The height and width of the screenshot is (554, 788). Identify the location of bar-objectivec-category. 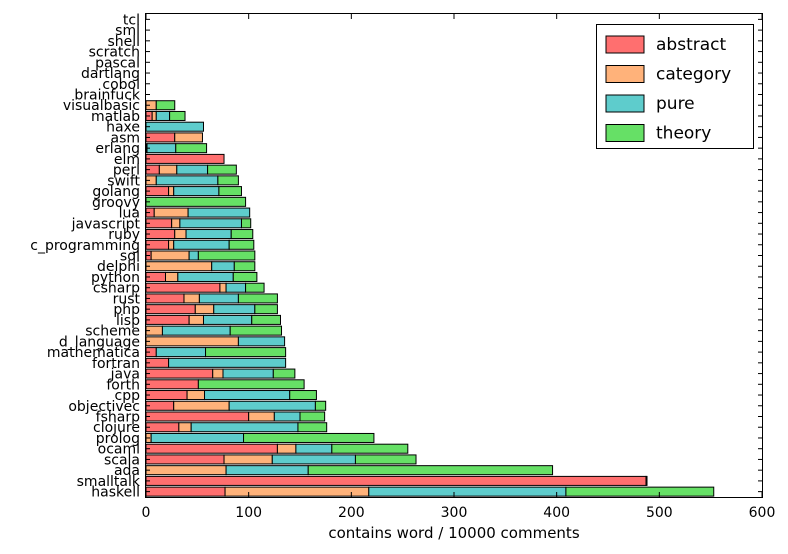
(201, 405).